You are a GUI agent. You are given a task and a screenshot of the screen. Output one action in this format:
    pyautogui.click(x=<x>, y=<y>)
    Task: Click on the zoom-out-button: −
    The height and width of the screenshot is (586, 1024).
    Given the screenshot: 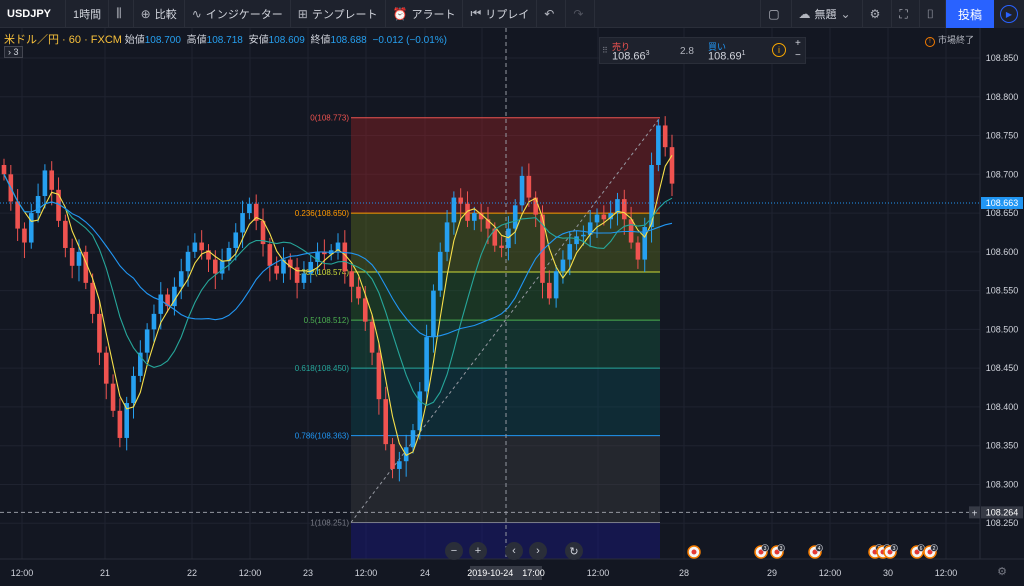 What is the action you would take?
    pyautogui.click(x=454, y=551)
    